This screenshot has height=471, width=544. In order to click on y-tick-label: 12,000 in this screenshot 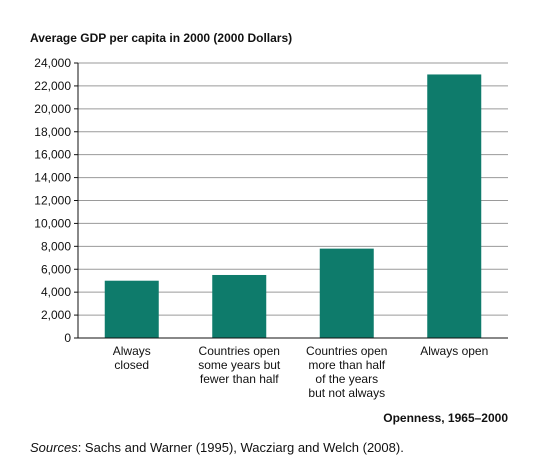, I will do `click(52, 201)`.